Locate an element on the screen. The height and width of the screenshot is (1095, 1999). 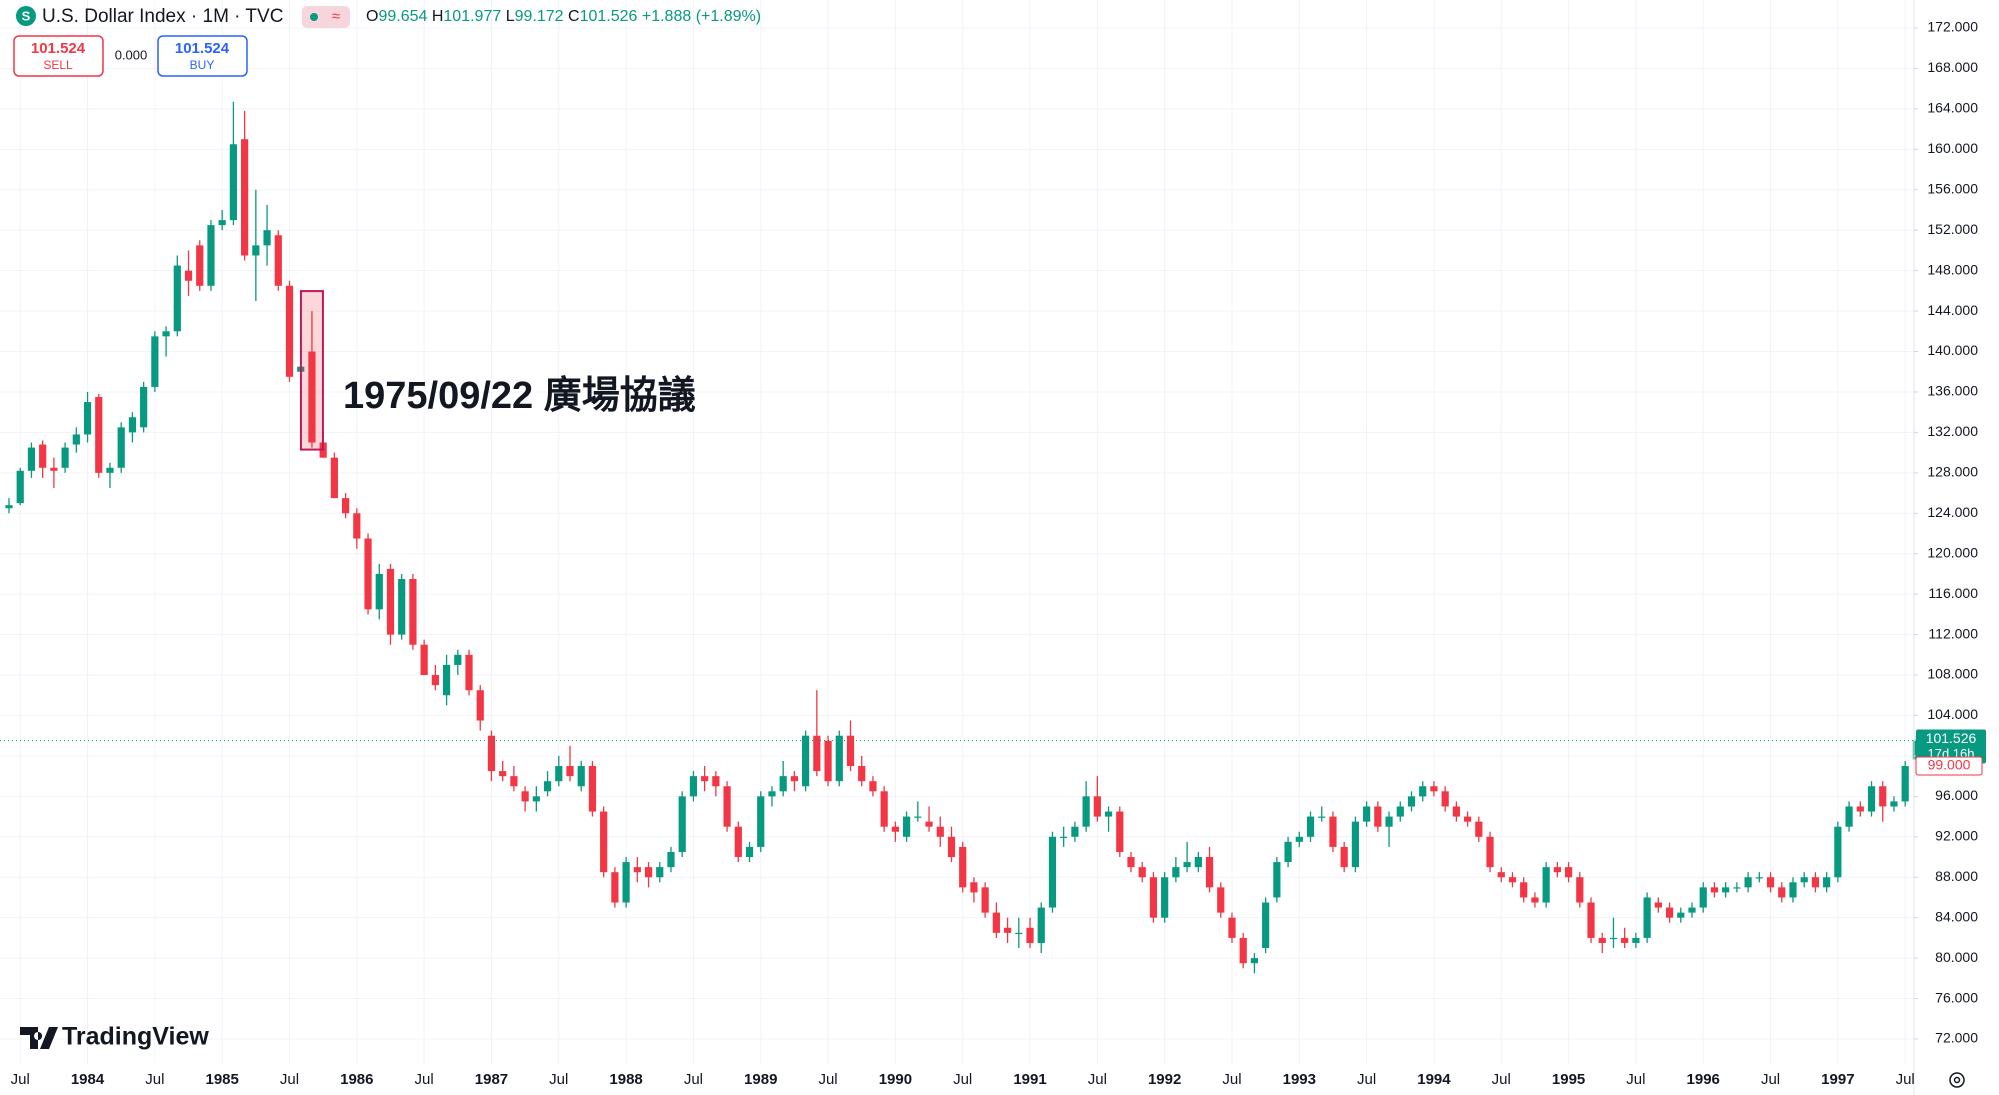
legend-h: 101.977 is located at coordinates (472, 16).